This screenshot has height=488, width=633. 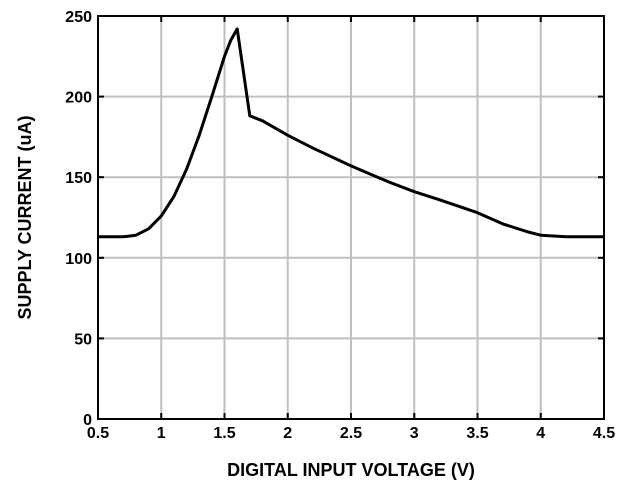 I want to click on x-axis-title: DIGITAL INPUT VOLTAGE (V), so click(x=351, y=470).